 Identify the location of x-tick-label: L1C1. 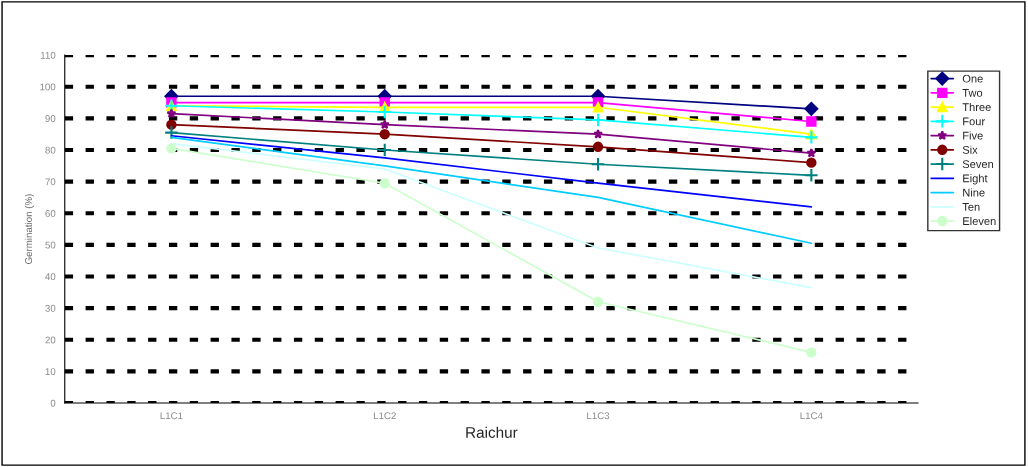
(171, 416).